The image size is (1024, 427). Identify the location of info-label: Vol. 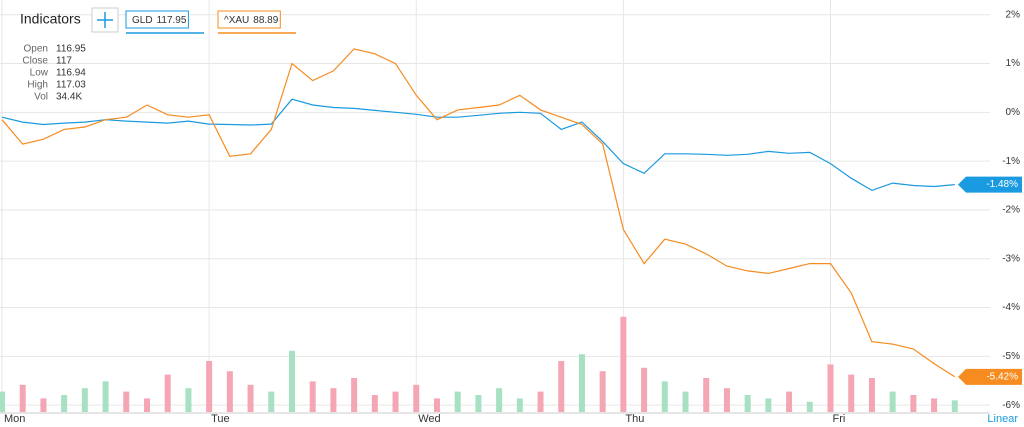
(41, 97).